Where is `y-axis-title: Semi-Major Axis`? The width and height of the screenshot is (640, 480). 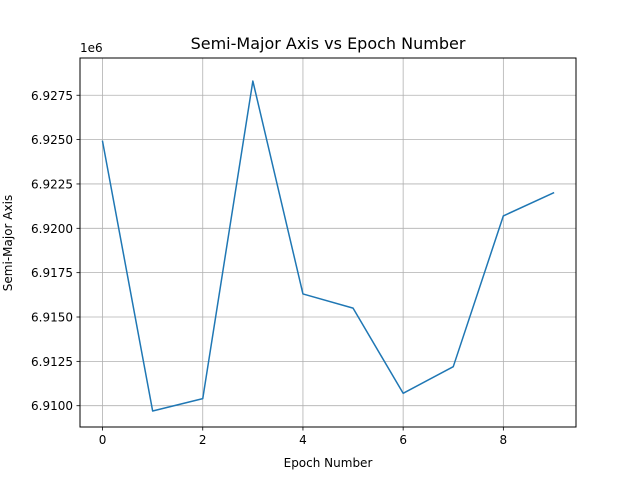
y-axis-title: Semi-Major Axis is located at coordinates (8, 243).